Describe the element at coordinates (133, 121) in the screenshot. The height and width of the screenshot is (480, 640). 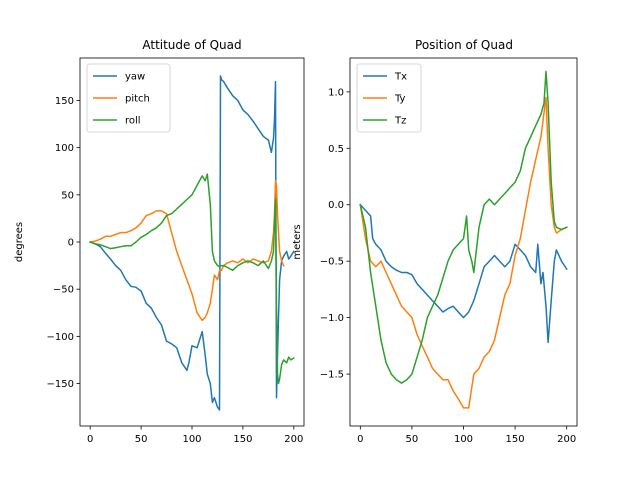
I see `attitude-legend-label-roll: roll` at that location.